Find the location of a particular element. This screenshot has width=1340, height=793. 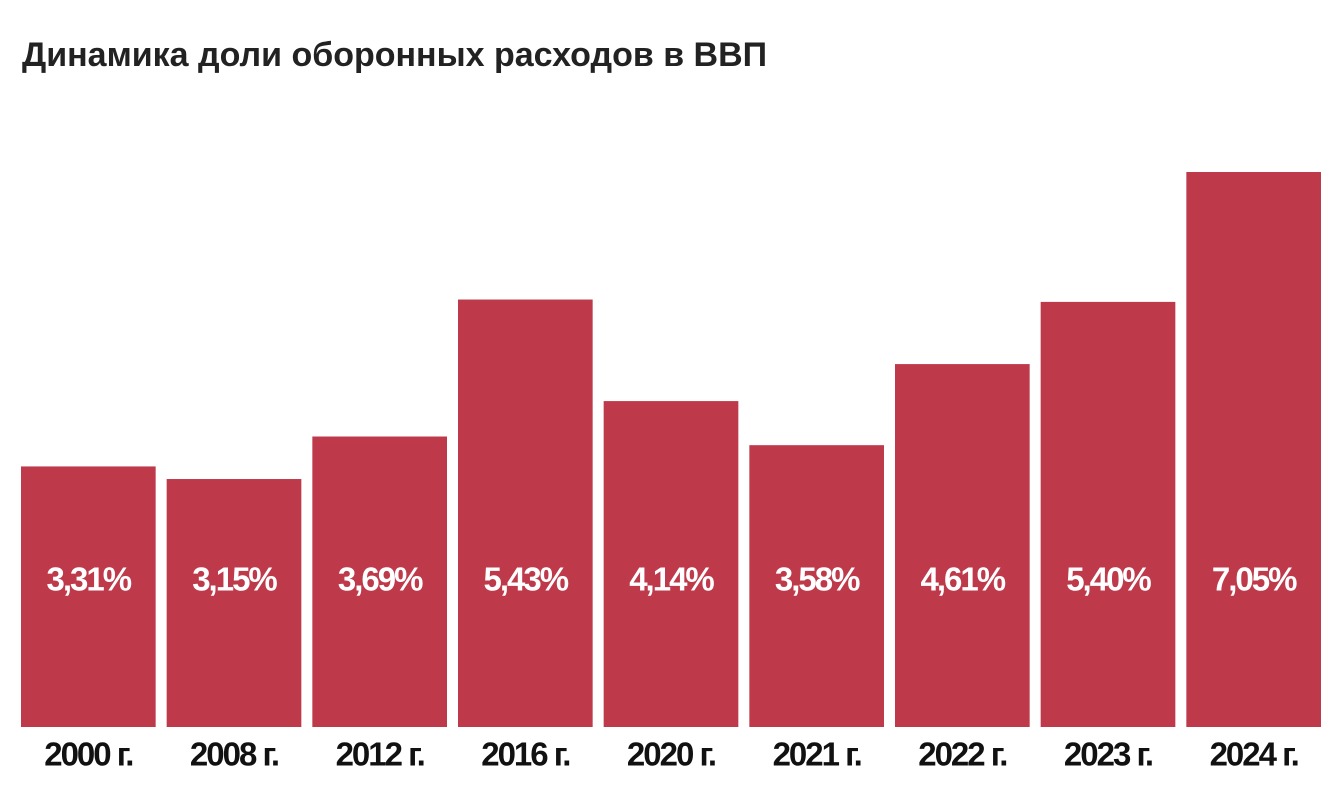

x-tick-label: 2012 г. is located at coordinates (380, 754).